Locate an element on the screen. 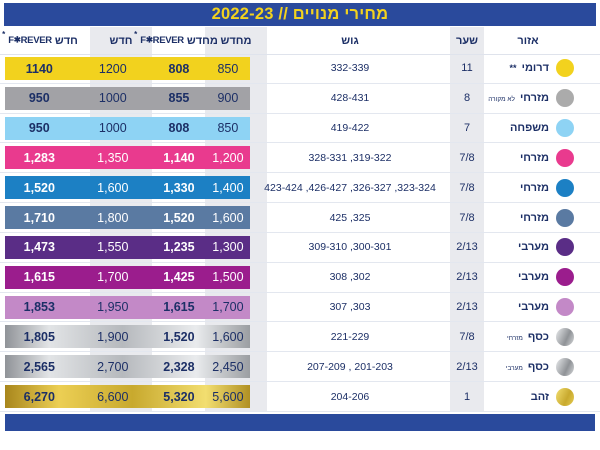 The image size is (600, 450). table-row: 1,805 1,900 1,520 1,600 221-229 7/8 כסף מזרחי is located at coordinates (300, 337).